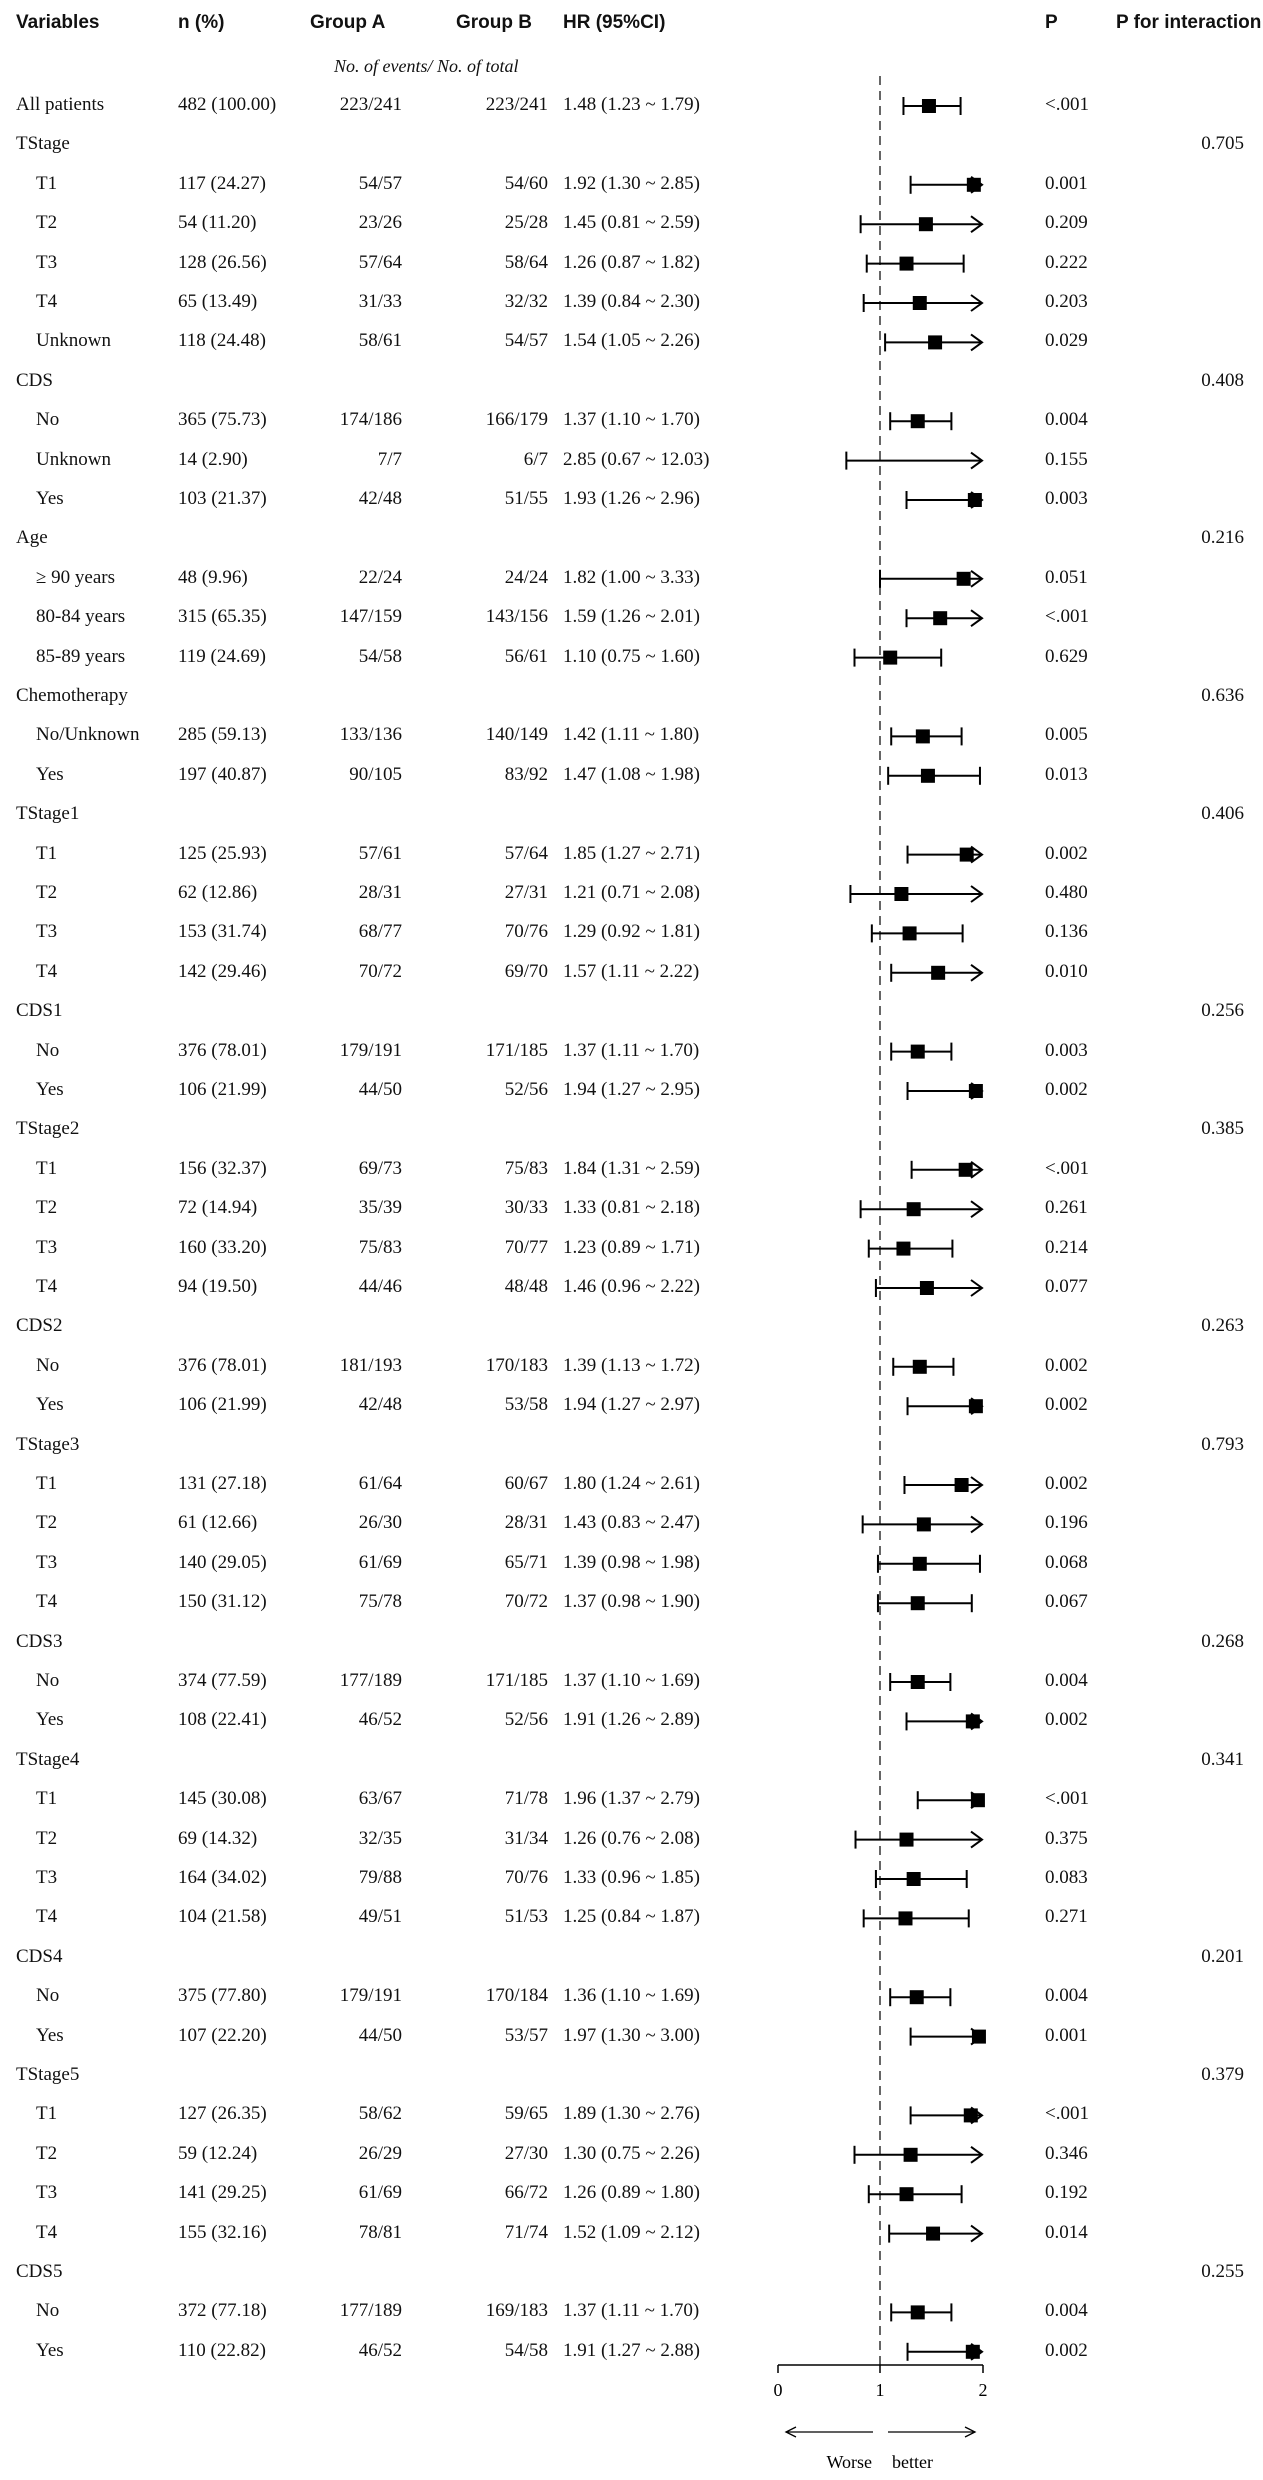 Image resolution: width=1263 pixels, height=2480 pixels. What do you see at coordinates (526, 932) in the screenshot?
I see `row-group-b: 70/76` at bounding box center [526, 932].